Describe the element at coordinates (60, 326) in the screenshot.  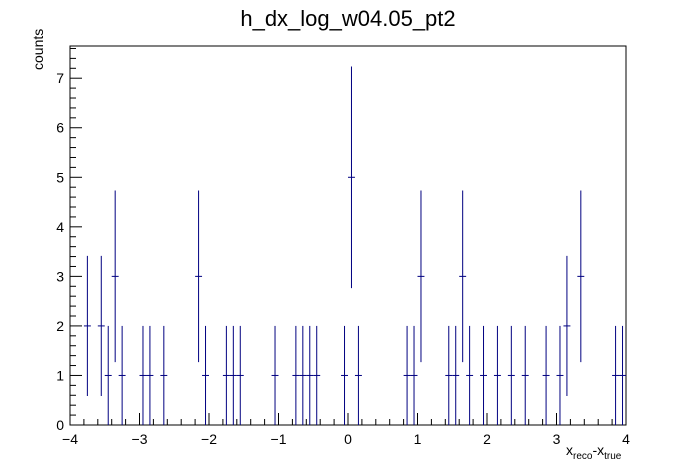
I see `y-tick-label: 2` at that location.